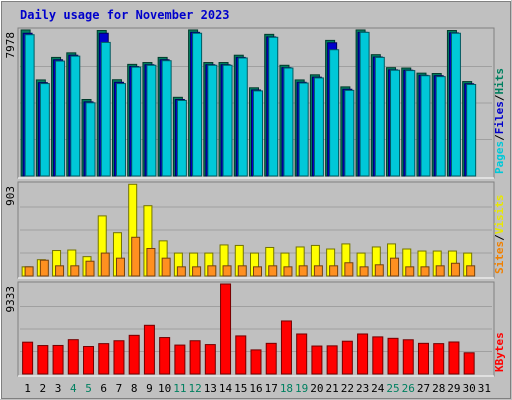 This screenshot has width=512, height=400. Describe the element at coordinates (103, 388) in the screenshot. I see `x-tick-label-day-6: 6` at that location.